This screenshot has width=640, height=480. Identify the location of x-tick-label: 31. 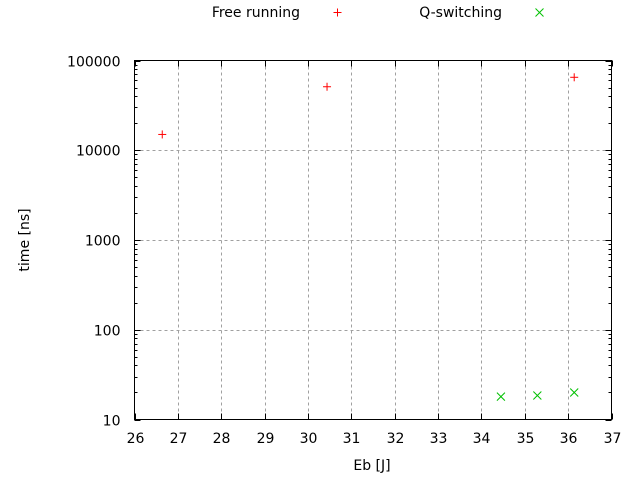
(352, 439).